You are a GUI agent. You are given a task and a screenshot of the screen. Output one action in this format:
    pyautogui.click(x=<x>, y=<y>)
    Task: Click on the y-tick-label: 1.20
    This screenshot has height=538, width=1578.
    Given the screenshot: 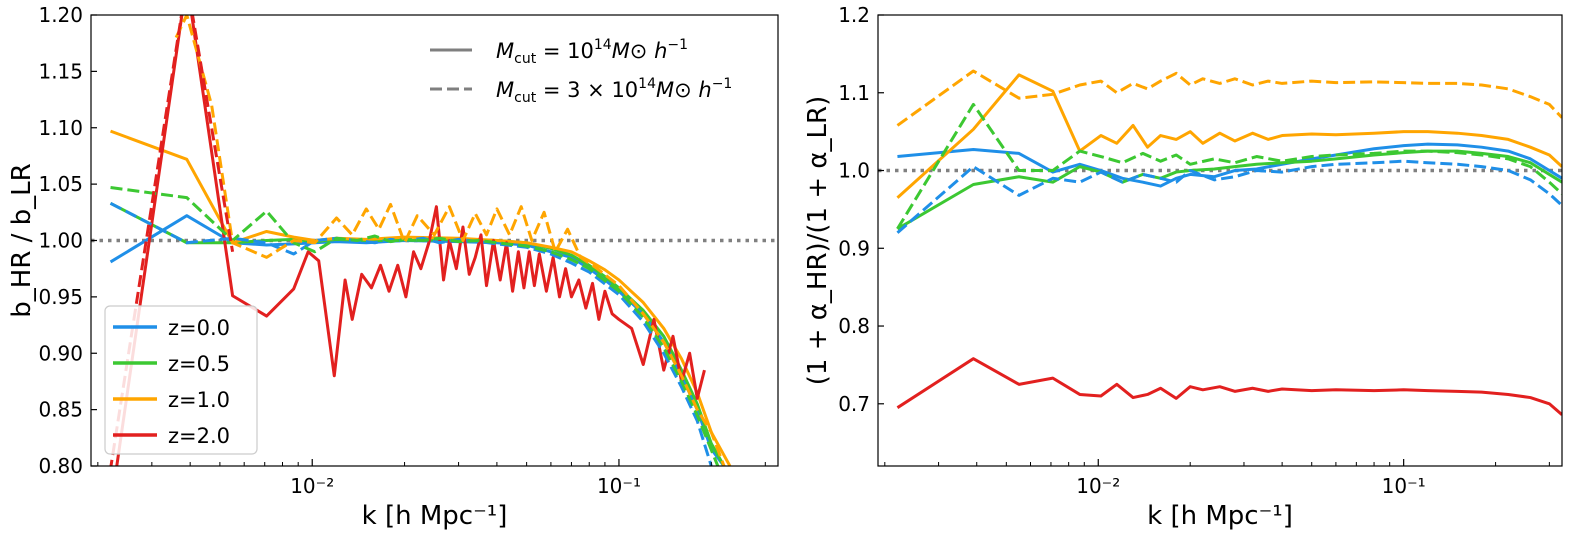 What is the action you would take?
    pyautogui.click(x=60, y=15)
    